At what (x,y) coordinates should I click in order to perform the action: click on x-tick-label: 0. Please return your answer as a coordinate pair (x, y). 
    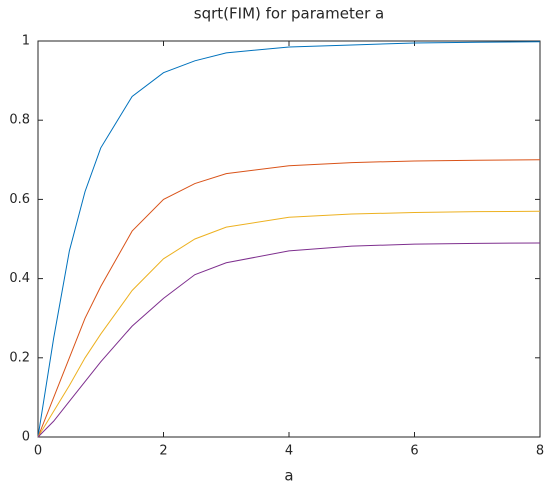
    Looking at the image, I should click on (38, 451).